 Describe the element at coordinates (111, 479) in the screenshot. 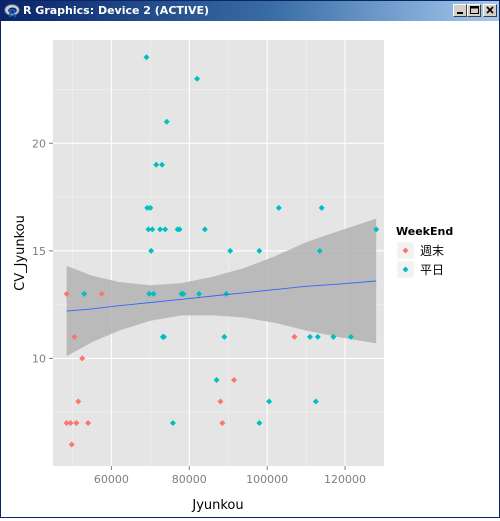

I see `x-tick-label: 60000` at that location.